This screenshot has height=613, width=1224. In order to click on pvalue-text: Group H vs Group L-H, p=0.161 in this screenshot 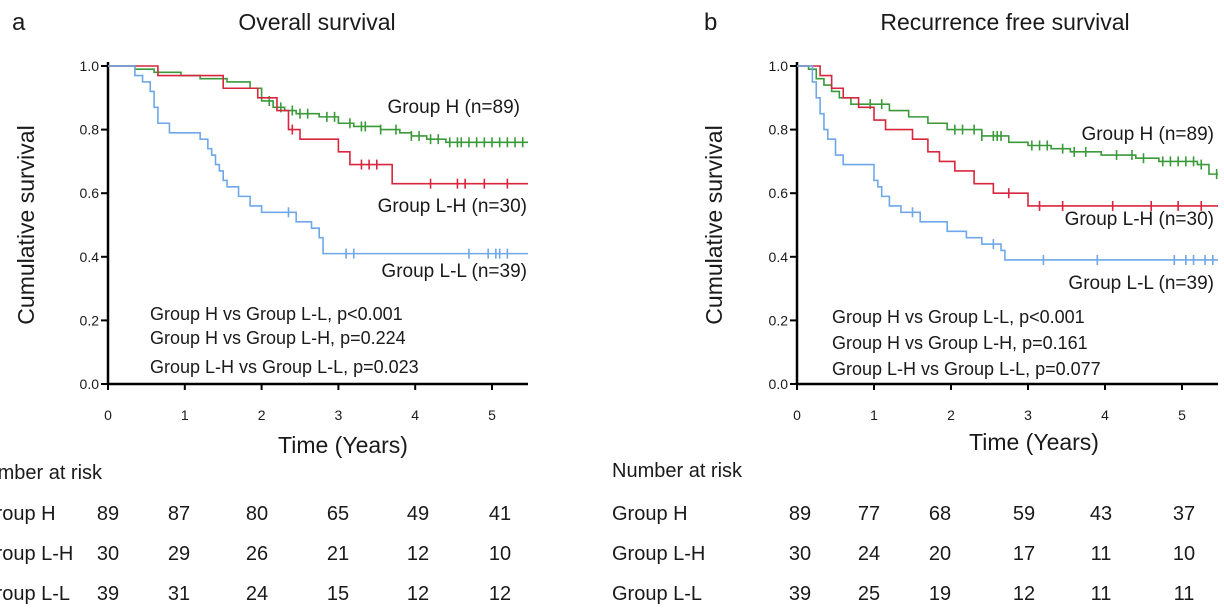, I will do `click(960, 343)`.